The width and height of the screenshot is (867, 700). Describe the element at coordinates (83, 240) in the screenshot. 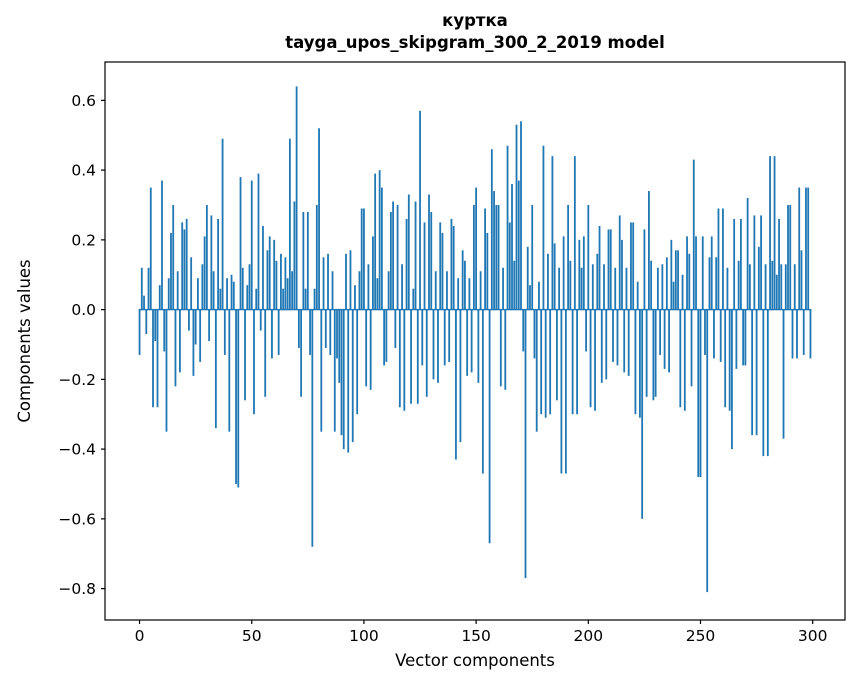

I see `y-tick-label: 0.2` at that location.